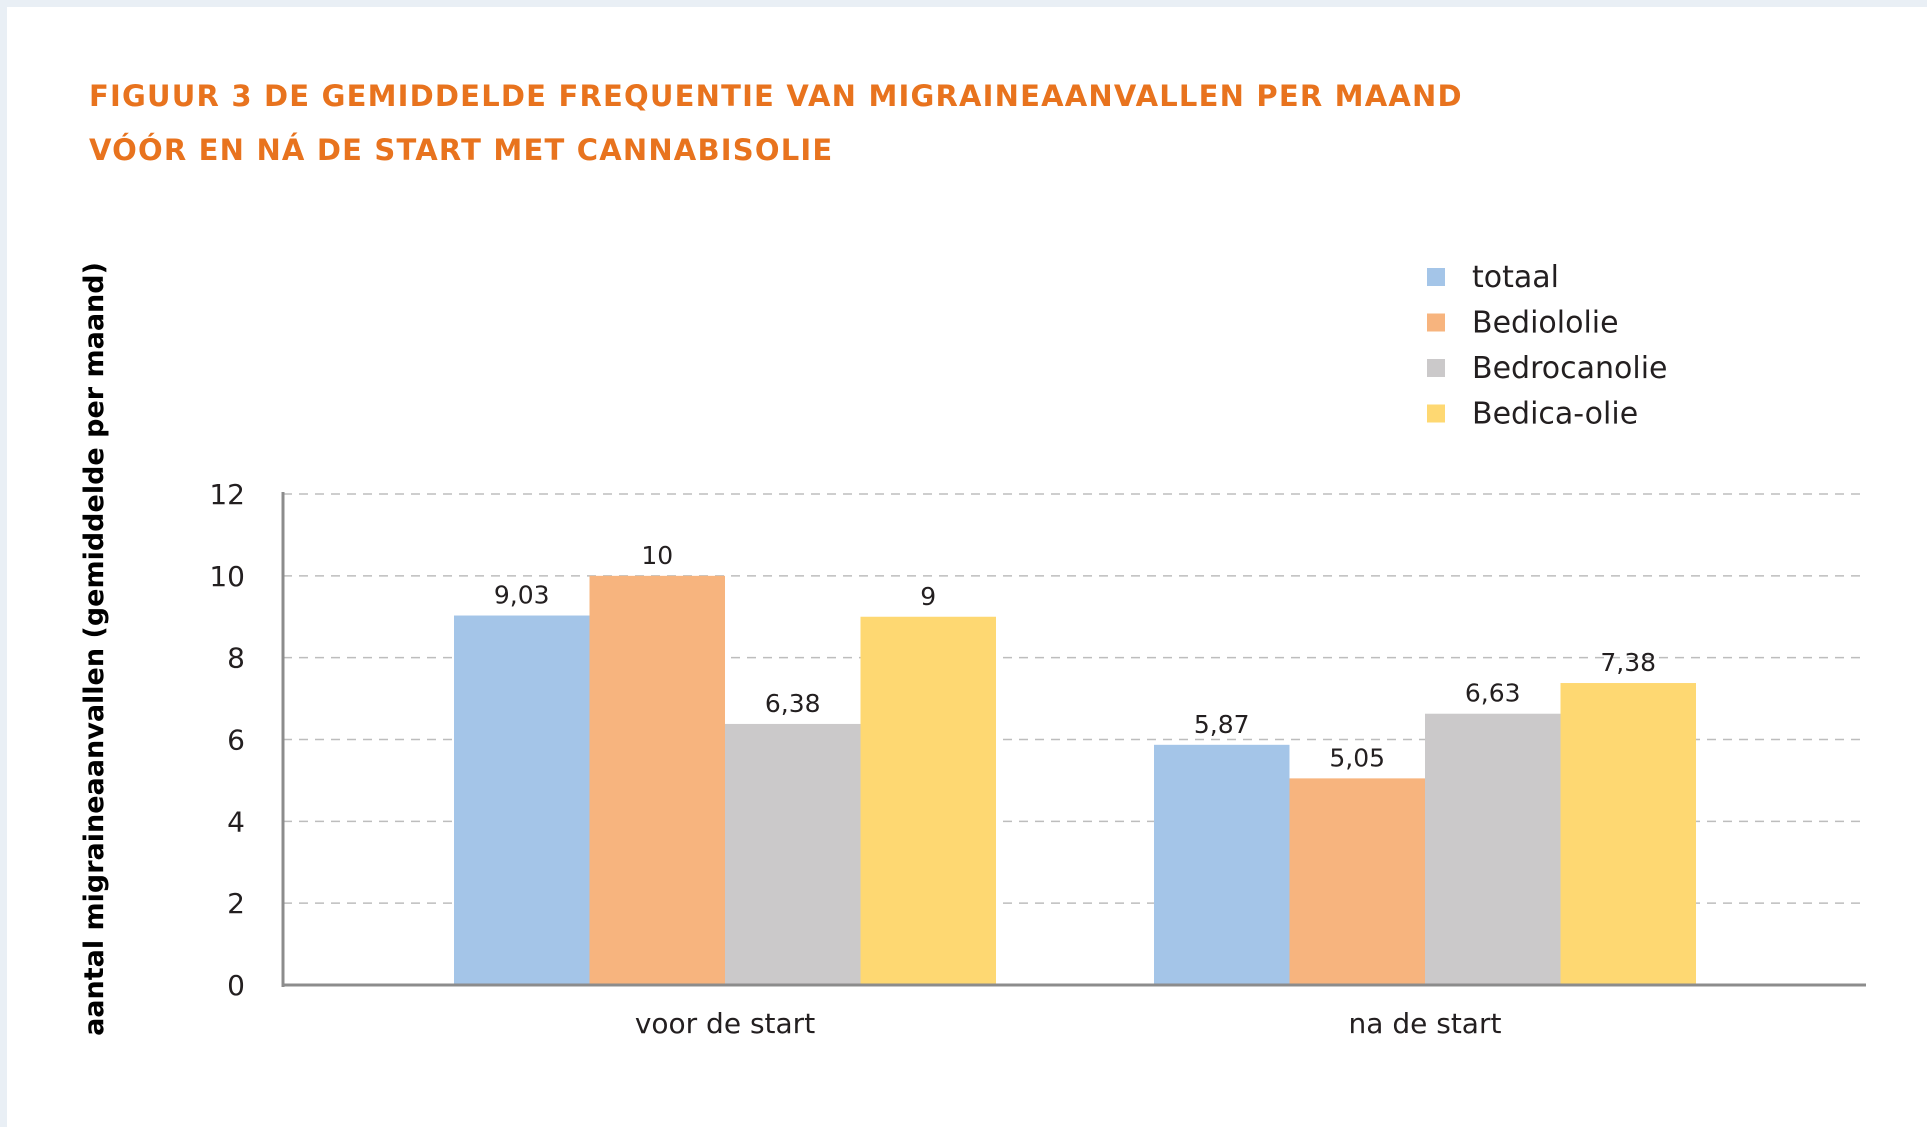 This screenshot has width=1927, height=1127. What do you see at coordinates (1075, 657) in the screenshot?
I see `data-labels: 9,03 10 6,38 9 5,87 5,05 6,63 7,38` at bounding box center [1075, 657].